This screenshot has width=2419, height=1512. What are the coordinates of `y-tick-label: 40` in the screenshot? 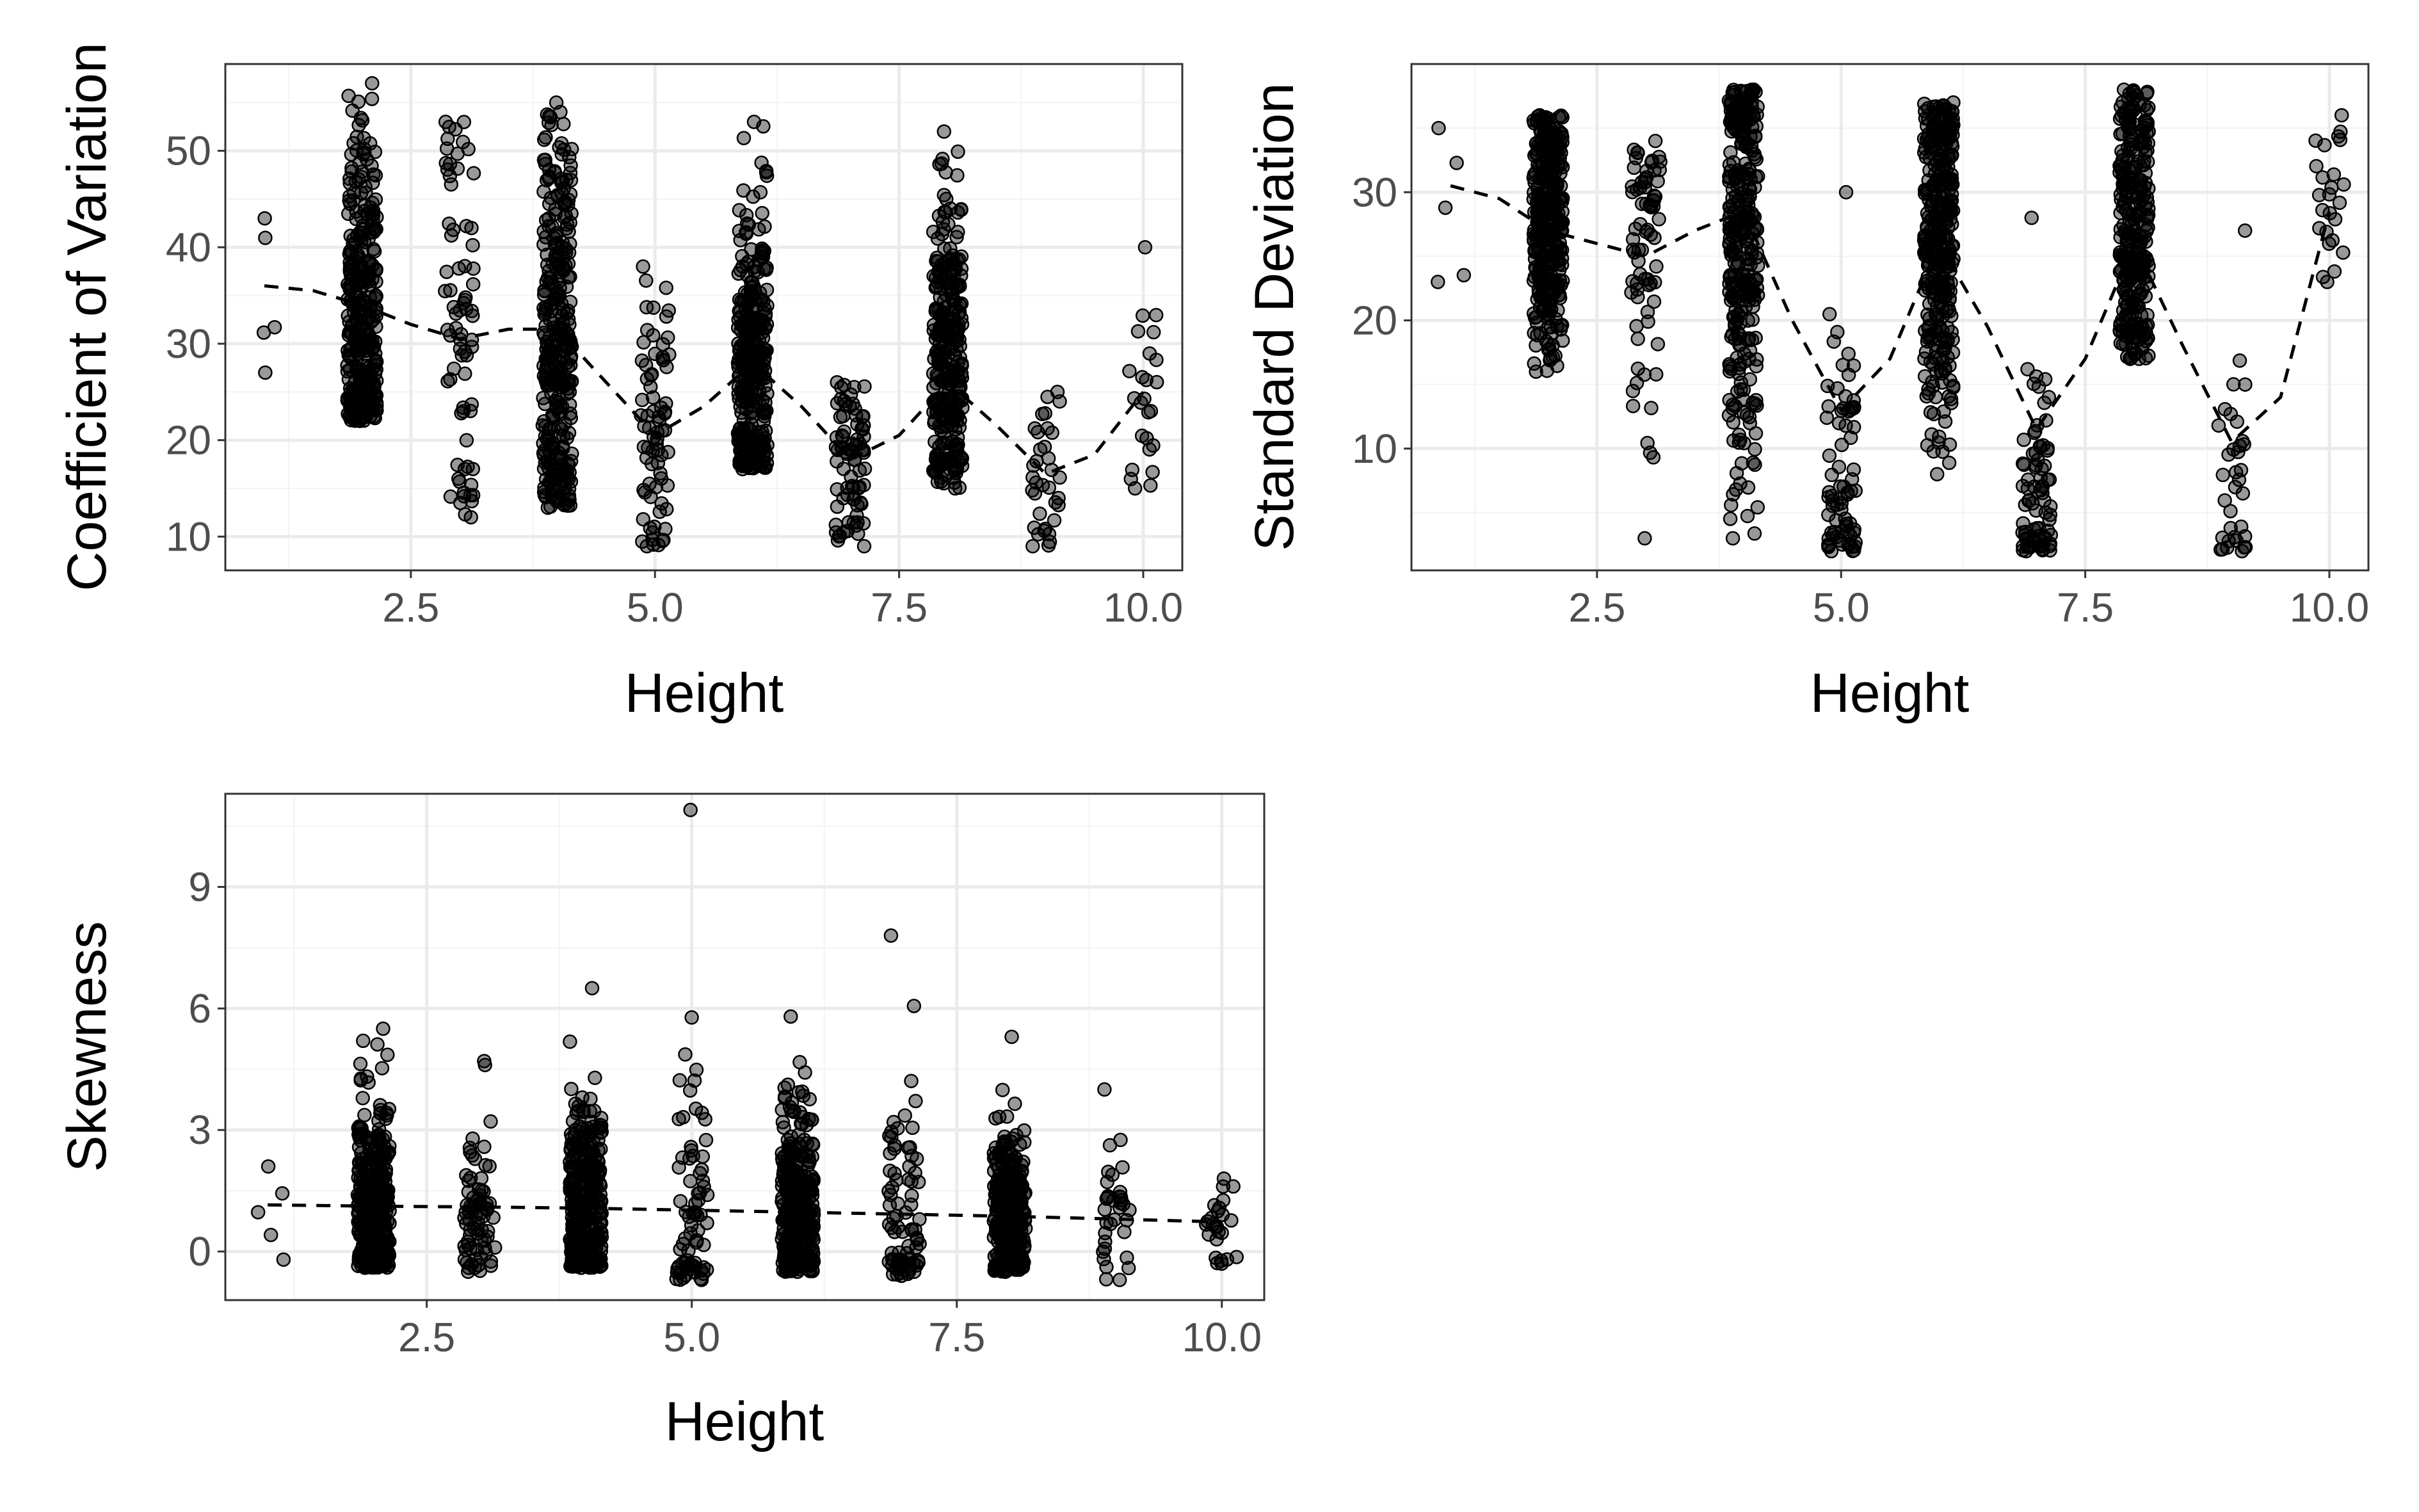 It's located at (188, 247).